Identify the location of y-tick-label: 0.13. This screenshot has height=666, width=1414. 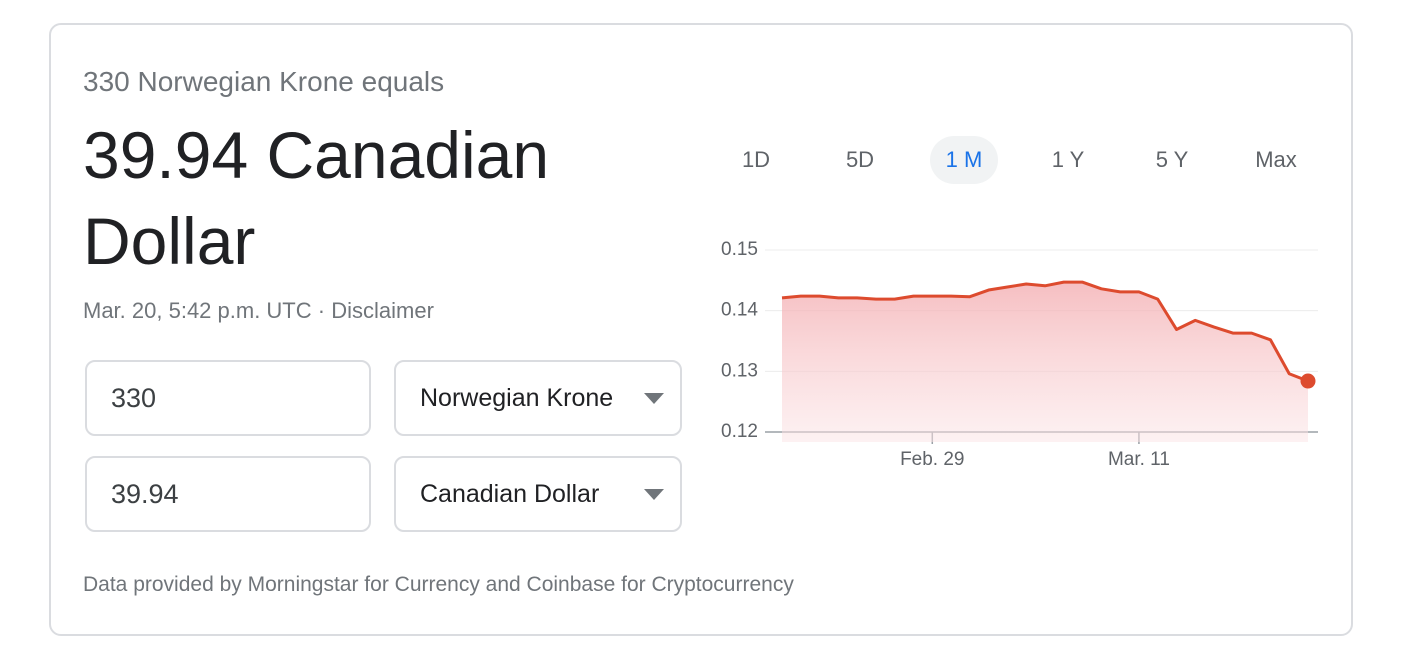
(739, 370).